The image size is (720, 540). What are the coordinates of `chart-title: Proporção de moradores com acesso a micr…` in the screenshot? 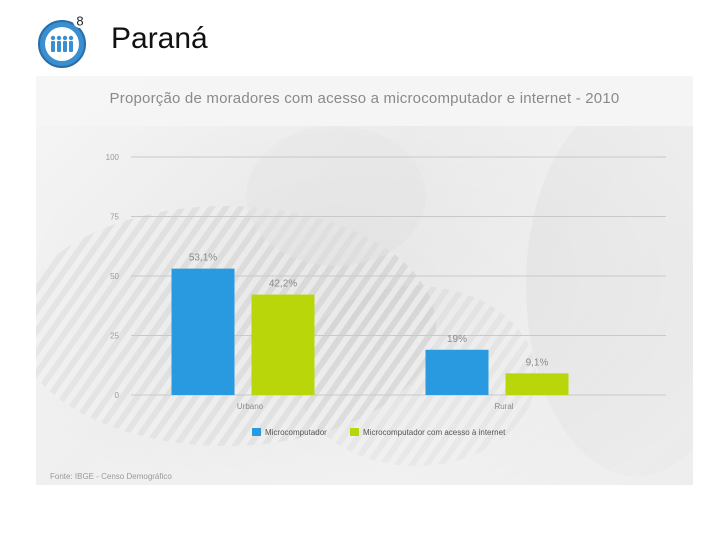 It's located at (364, 98).